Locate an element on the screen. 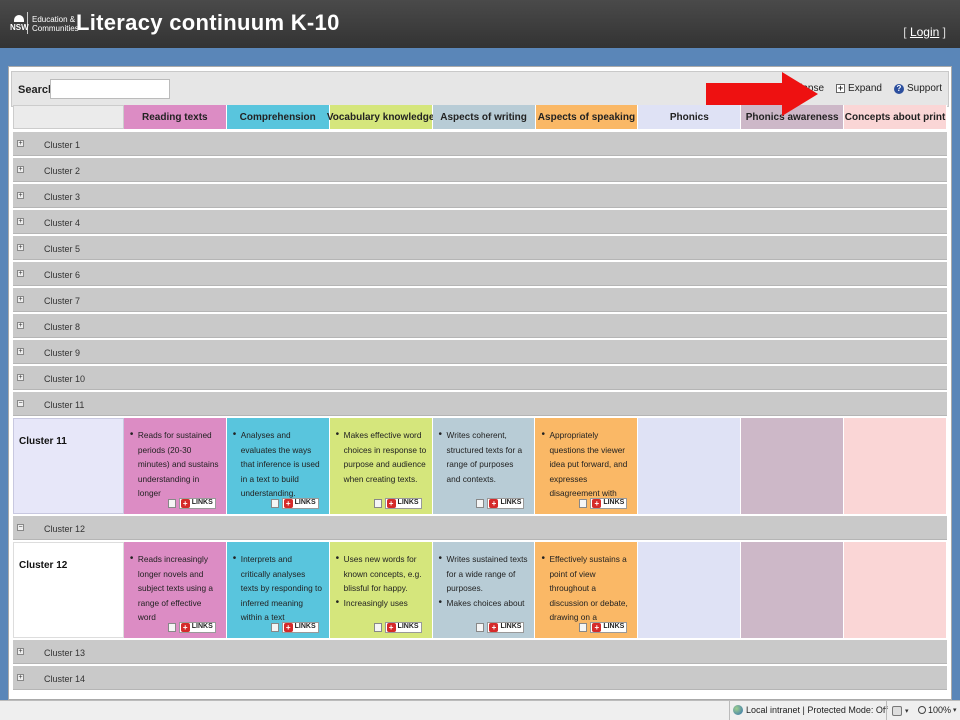  cluster-label: Cluster 11 is located at coordinates (64, 405).